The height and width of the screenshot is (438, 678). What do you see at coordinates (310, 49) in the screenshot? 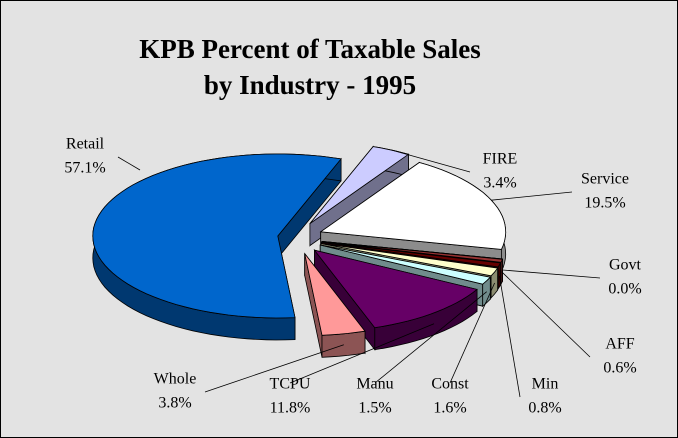
I see `chart-title: KPB Percent of Taxable Sales` at bounding box center [310, 49].